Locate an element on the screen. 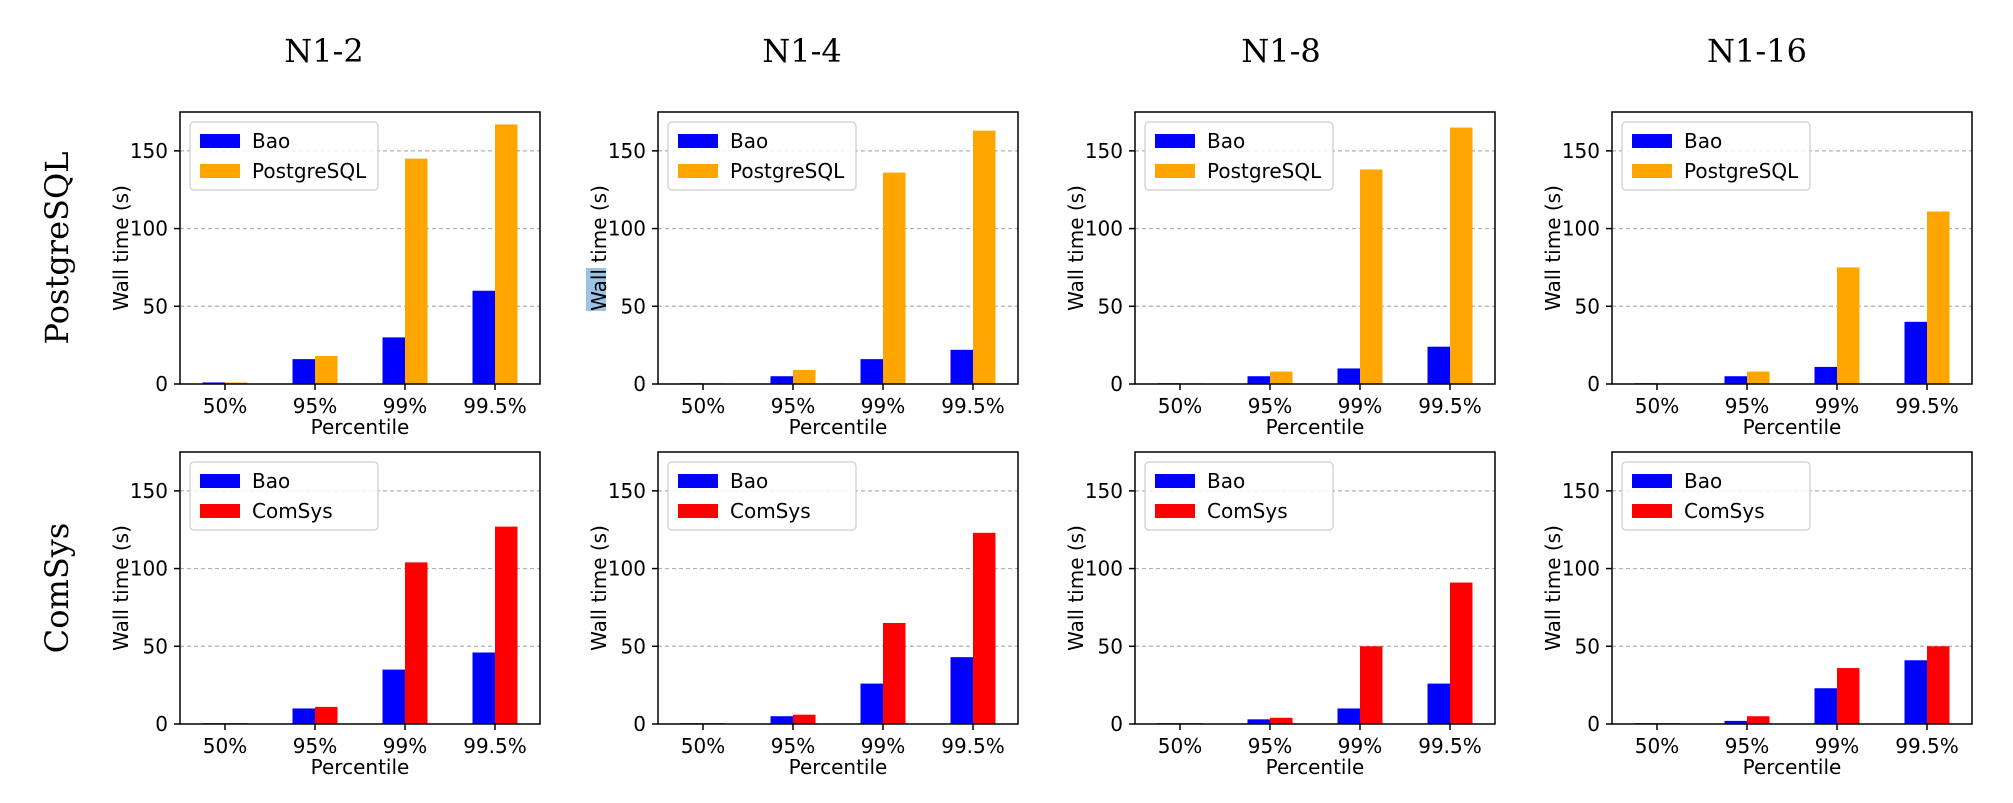 The image size is (2013, 803). bar-postgresql-50pct is located at coordinates (236, 383).